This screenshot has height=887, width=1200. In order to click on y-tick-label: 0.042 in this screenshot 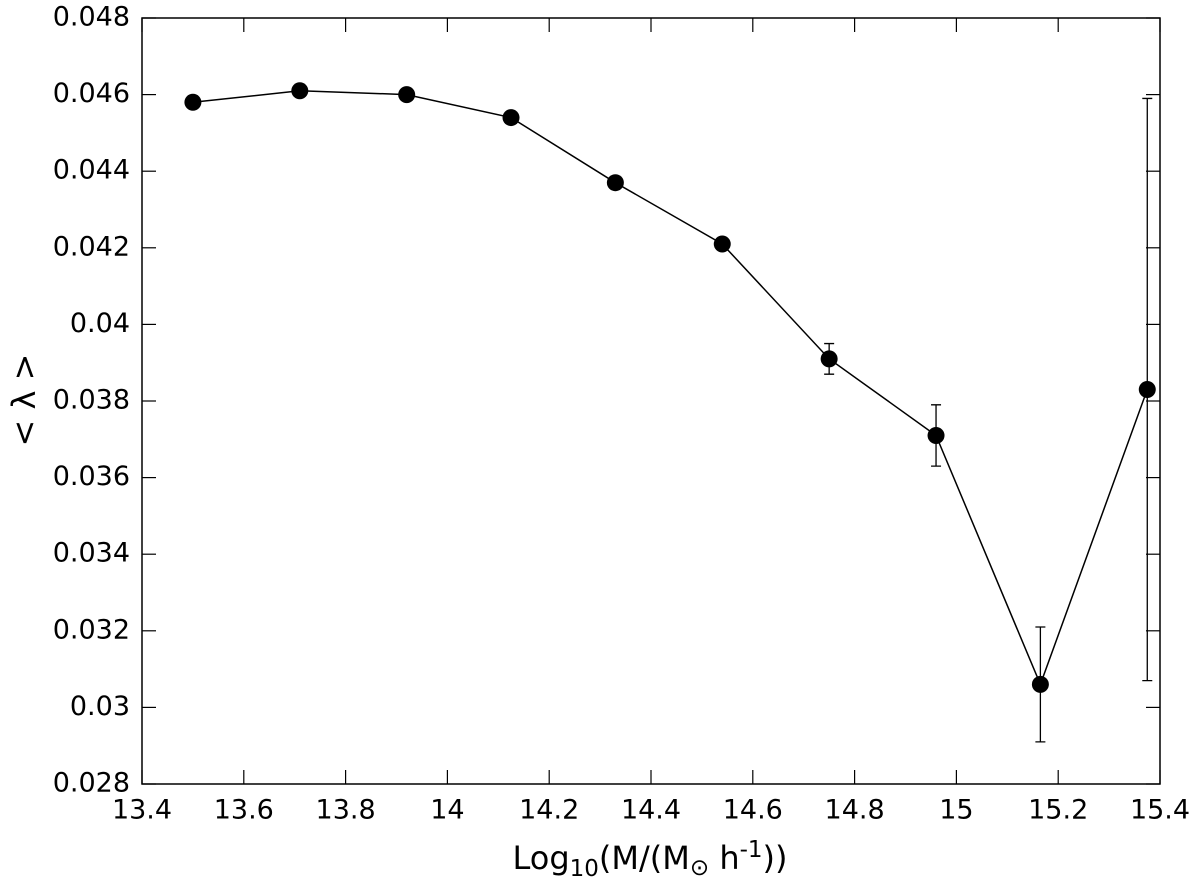, I will do `click(91, 246)`.